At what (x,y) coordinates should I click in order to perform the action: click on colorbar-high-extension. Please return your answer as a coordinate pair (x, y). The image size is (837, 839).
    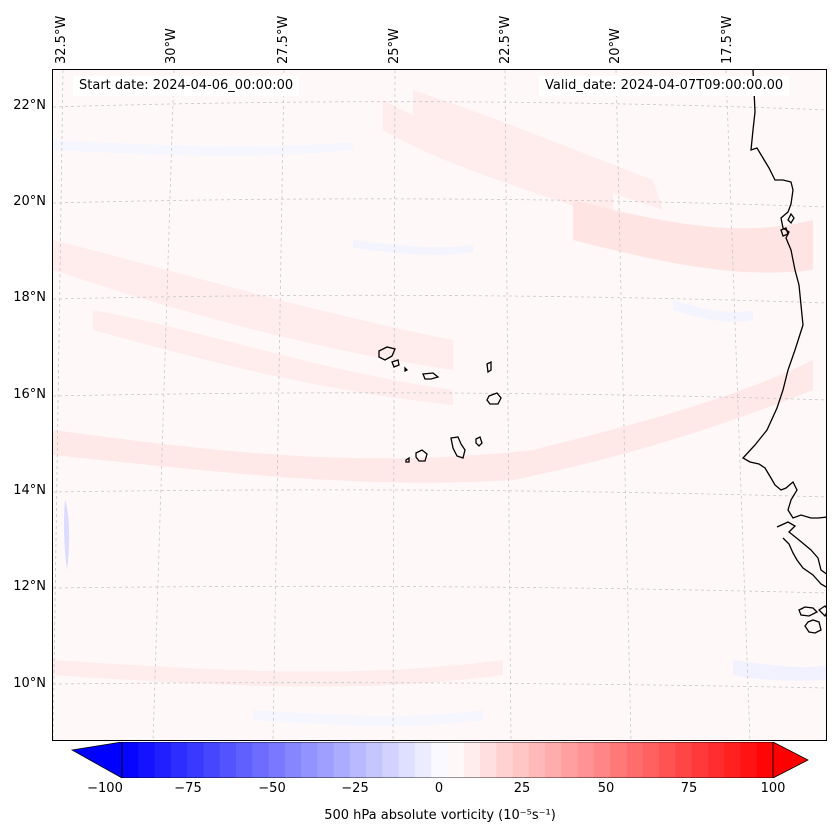
    Looking at the image, I should click on (790, 760).